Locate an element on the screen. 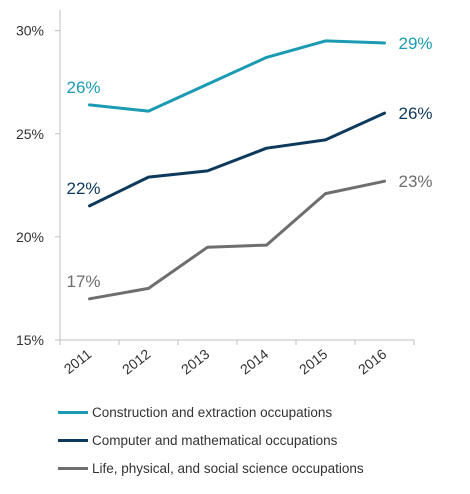 The image size is (470, 494). legend-item-computer: Computer and mathematical occupations is located at coordinates (211, 440).